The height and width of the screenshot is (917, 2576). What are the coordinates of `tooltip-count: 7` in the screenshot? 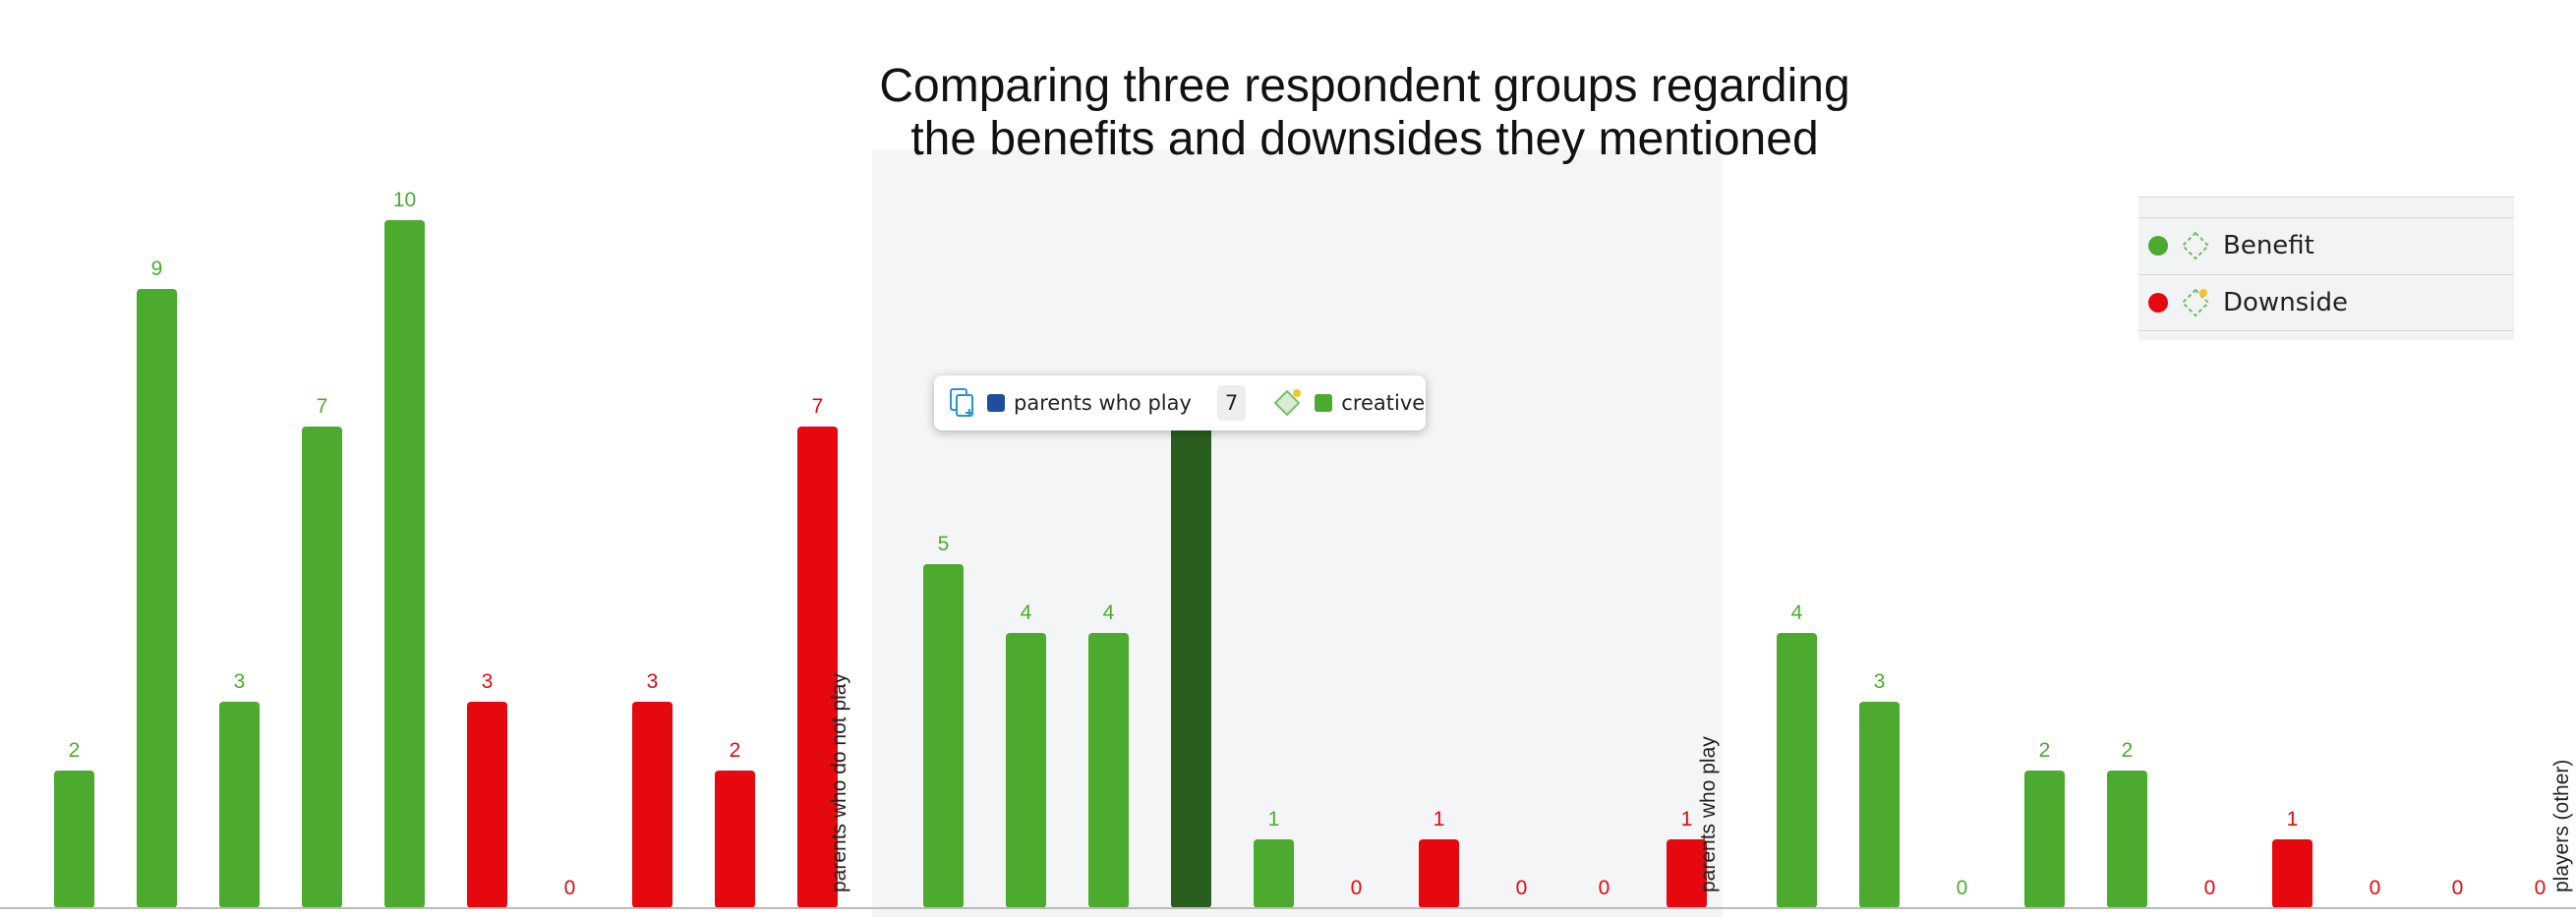 It's located at (1231, 403).